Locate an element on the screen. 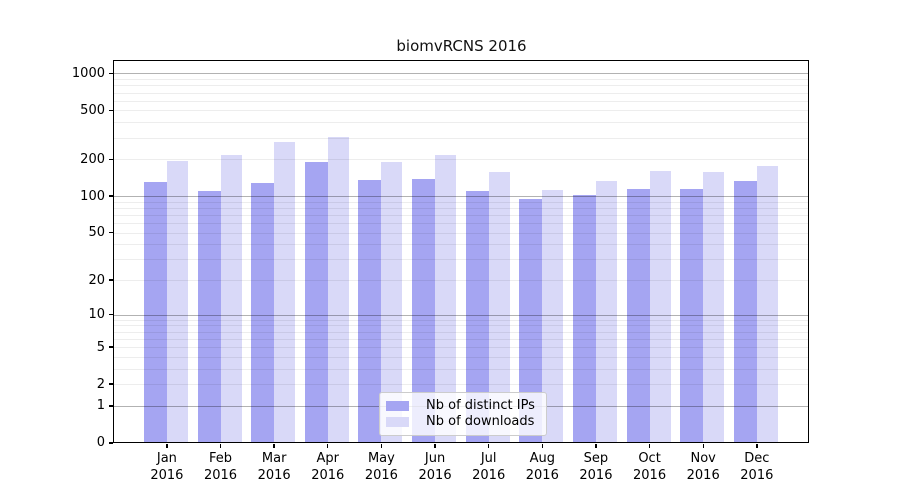 This screenshot has width=900, height=500. legend-box: Nb of distinct IPs Nb of downloads is located at coordinates (463, 414).